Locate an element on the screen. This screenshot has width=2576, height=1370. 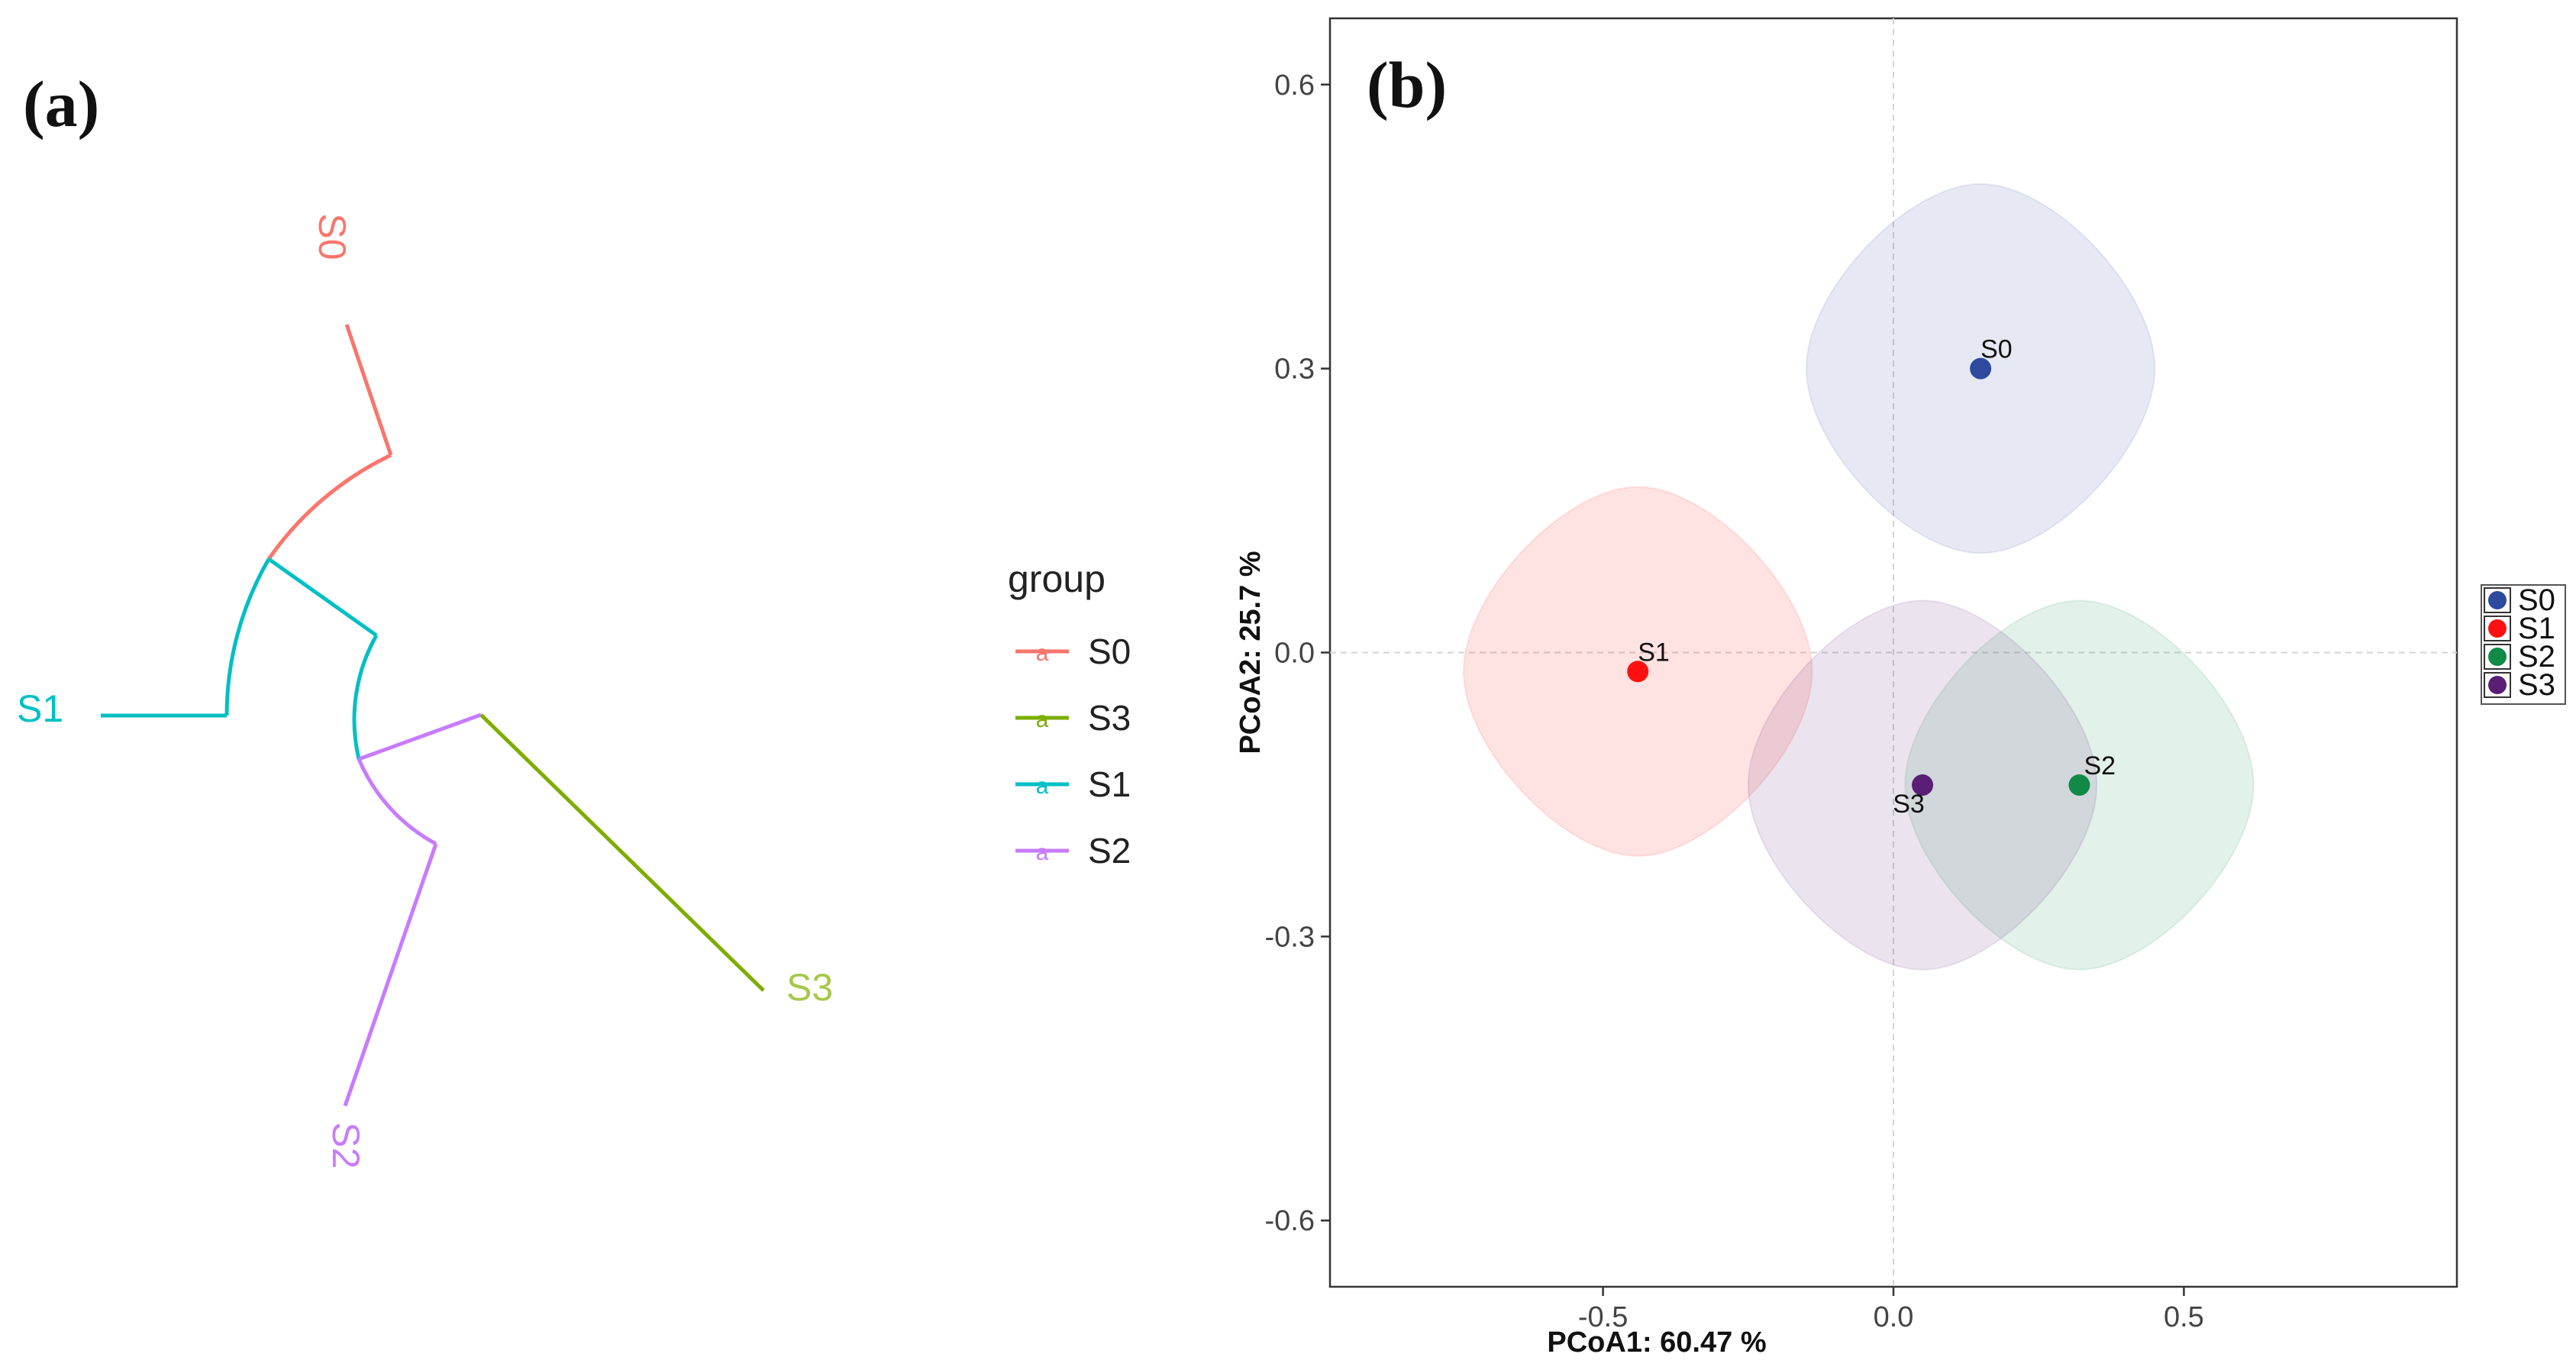
x-tick-label: 0.5 is located at coordinates (2184, 1317).